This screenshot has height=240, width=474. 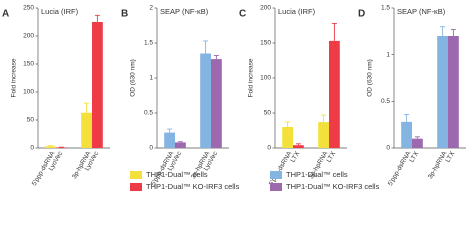 I want to click on panel-label: D, so click(x=361, y=14).